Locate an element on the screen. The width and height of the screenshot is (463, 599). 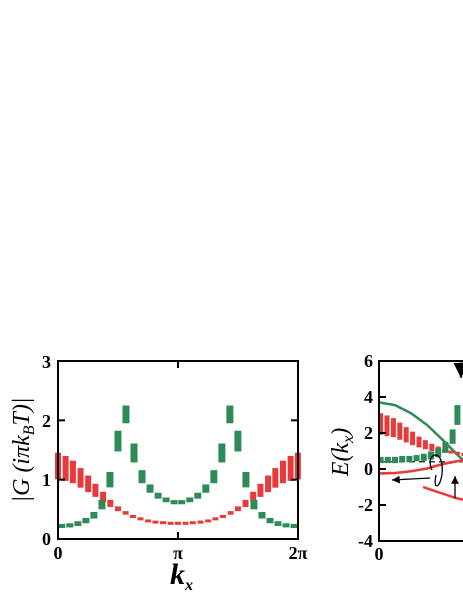
right-tick-marks is located at coordinates (382, 451).